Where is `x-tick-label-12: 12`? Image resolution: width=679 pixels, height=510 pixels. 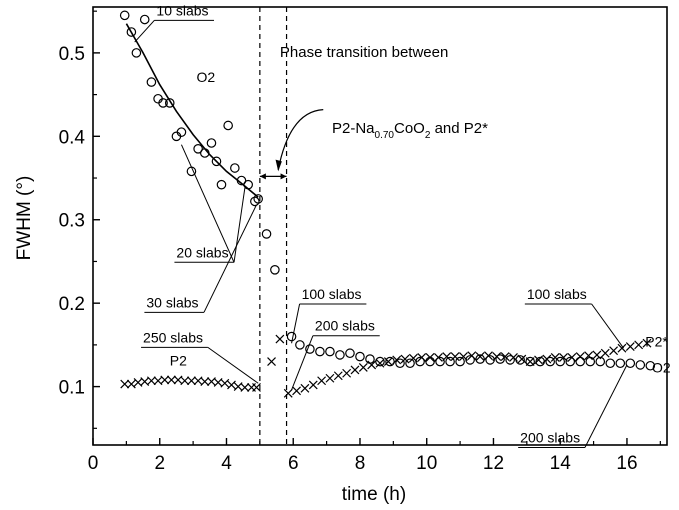 x-tick-label-12: 12 is located at coordinates (493, 463).